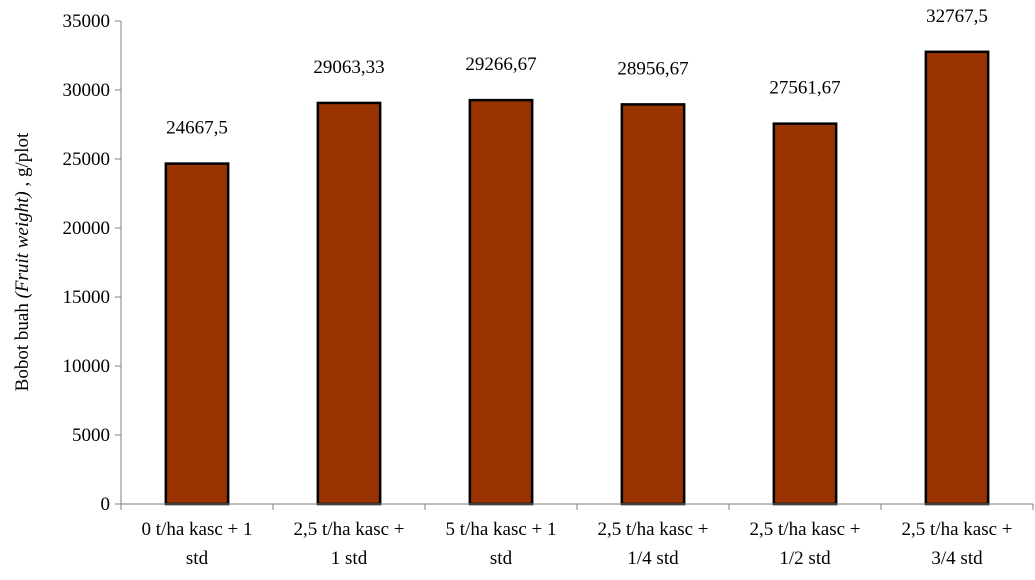 This screenshot has width=1035, height=580. What do you see at coordinates (87, 228) in the screenshot?
I see `y-tick-label-4: 20000` at bounding box center [87, 228].